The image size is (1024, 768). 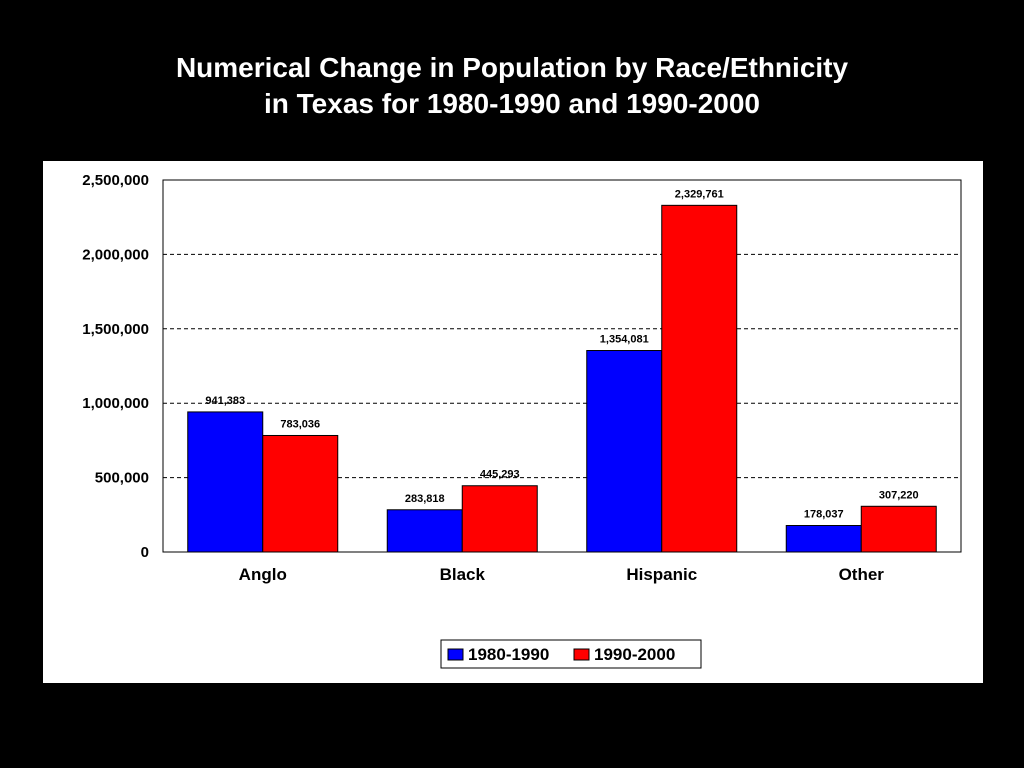 What do you see at coordinates (115, 180) in the screenshot?
I see `y-tick-label: 2,500,000` at bounding box center [115, 180].